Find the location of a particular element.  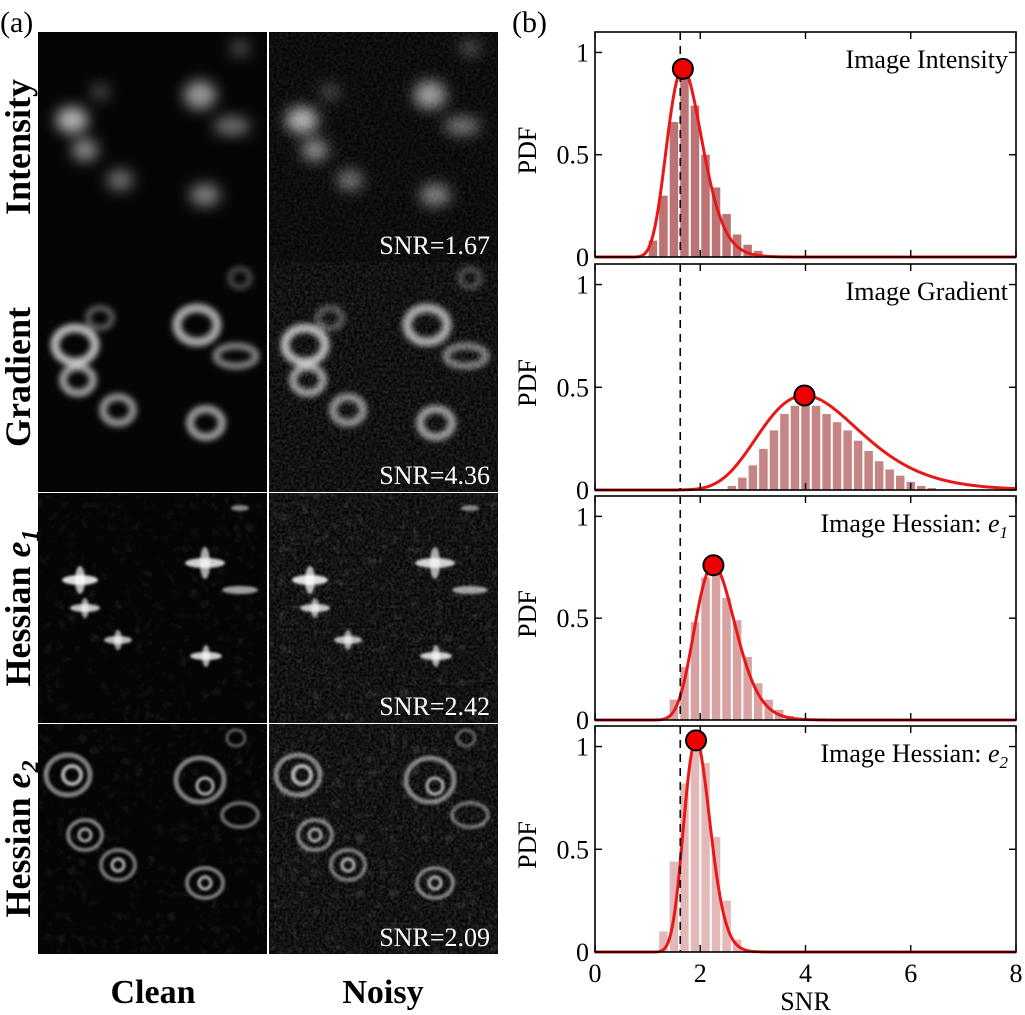

x-tick-label: 6 is located at coordinates (910, 973).